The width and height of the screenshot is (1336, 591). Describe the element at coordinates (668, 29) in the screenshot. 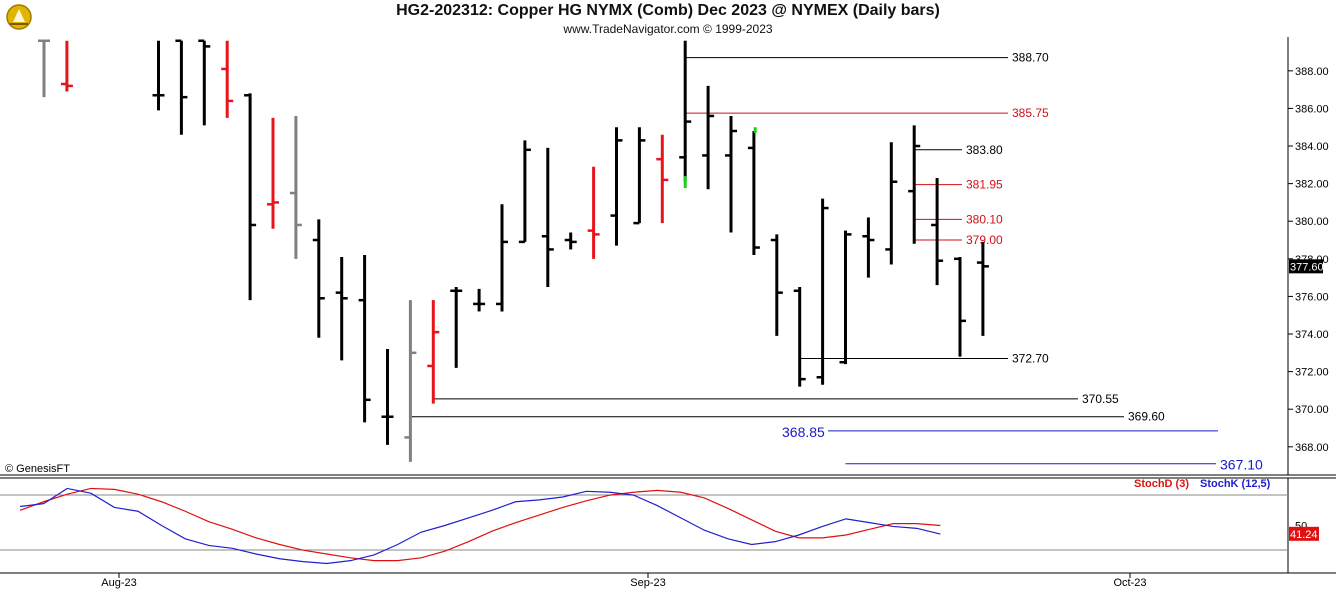

I see `chart-subtitle: www.TradeNavigator.com © 1999-2023` at that location.